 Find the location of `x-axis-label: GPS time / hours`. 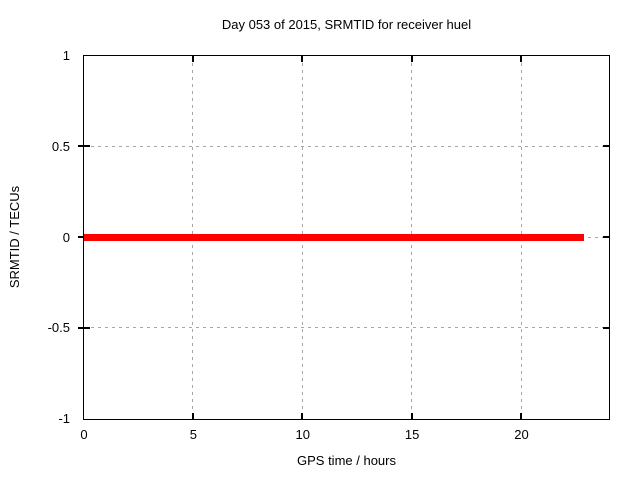

x-axis-label: GPS time / hours is located at coordinates (346, 460).